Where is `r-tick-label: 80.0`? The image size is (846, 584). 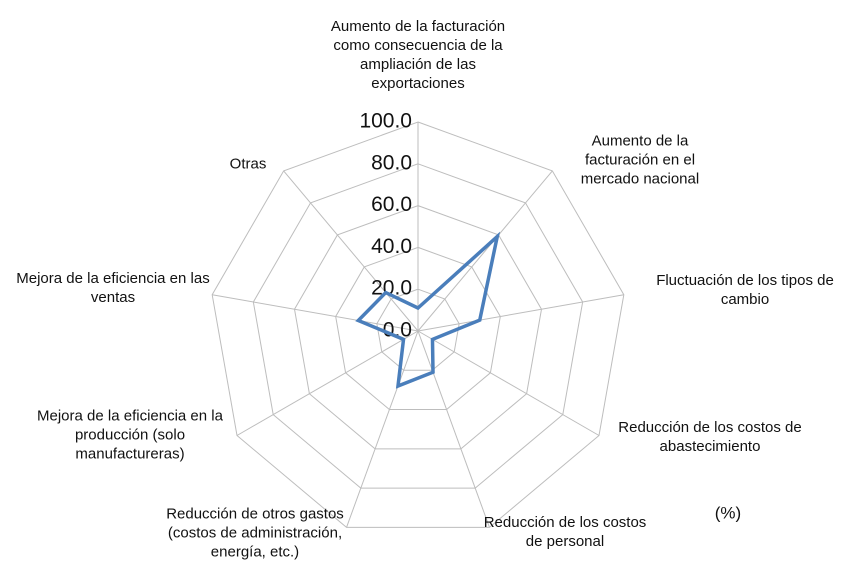
r-tick-label: 80.0 is located at coordinates (391, 162).